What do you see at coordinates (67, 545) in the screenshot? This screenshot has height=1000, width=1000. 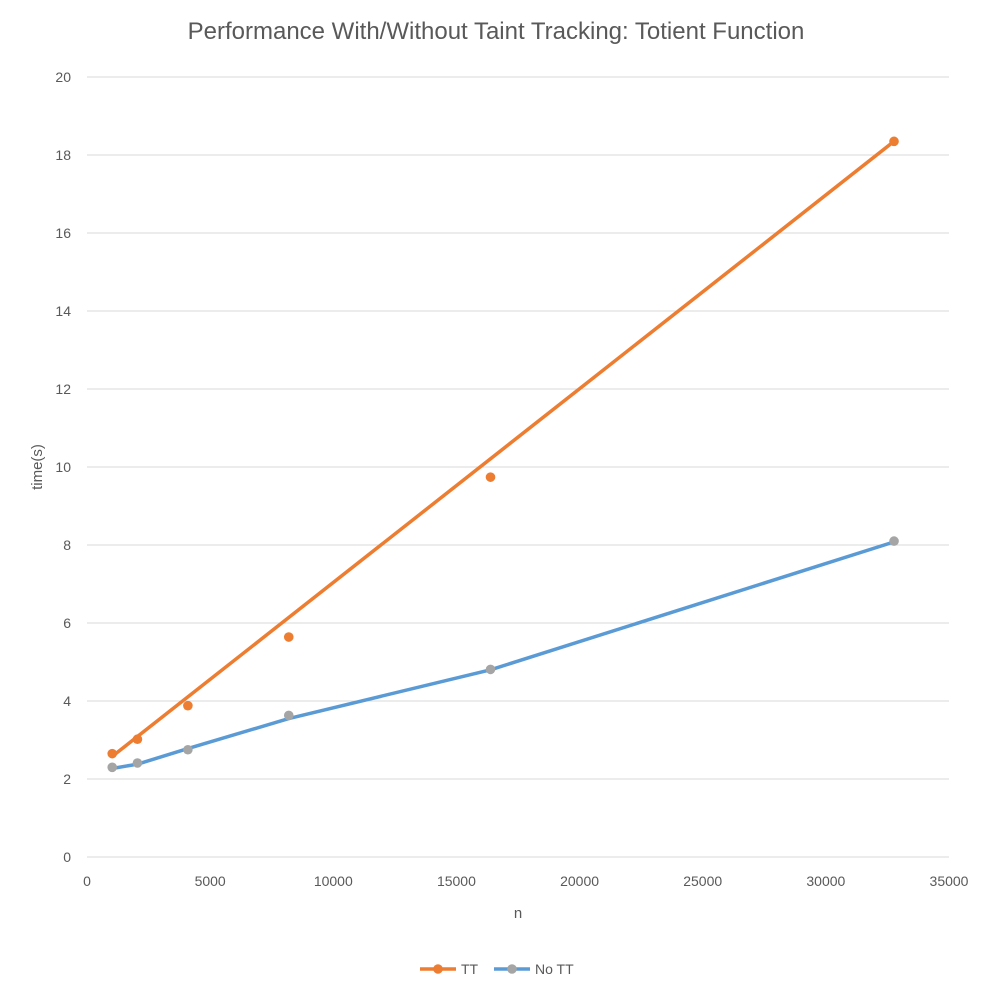 I see `y-tick-label: 8` at bounding box center [67, 545].